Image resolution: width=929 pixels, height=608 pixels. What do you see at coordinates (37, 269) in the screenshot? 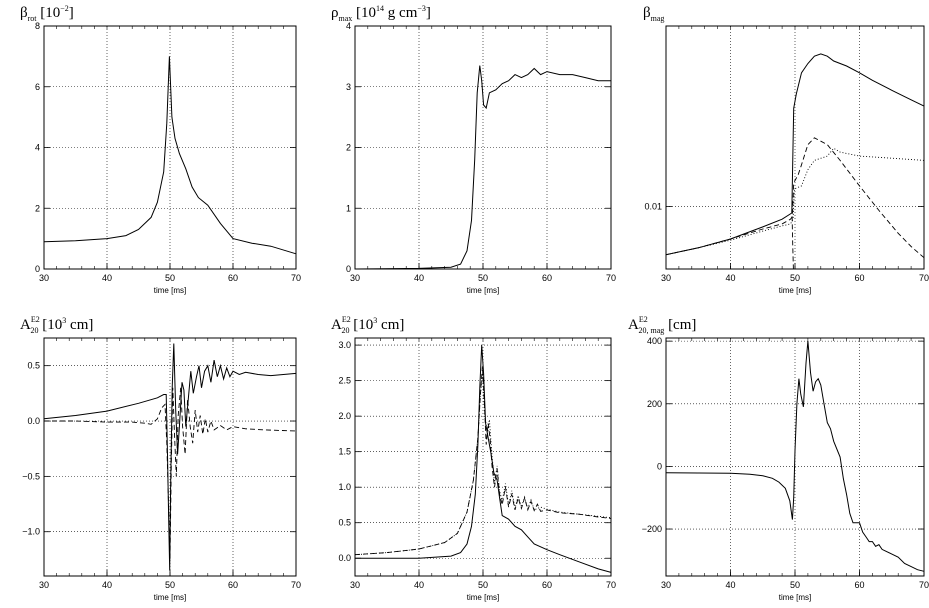
I see `panel-1-y-tick-label: 0` at bounding box center [37, 269].